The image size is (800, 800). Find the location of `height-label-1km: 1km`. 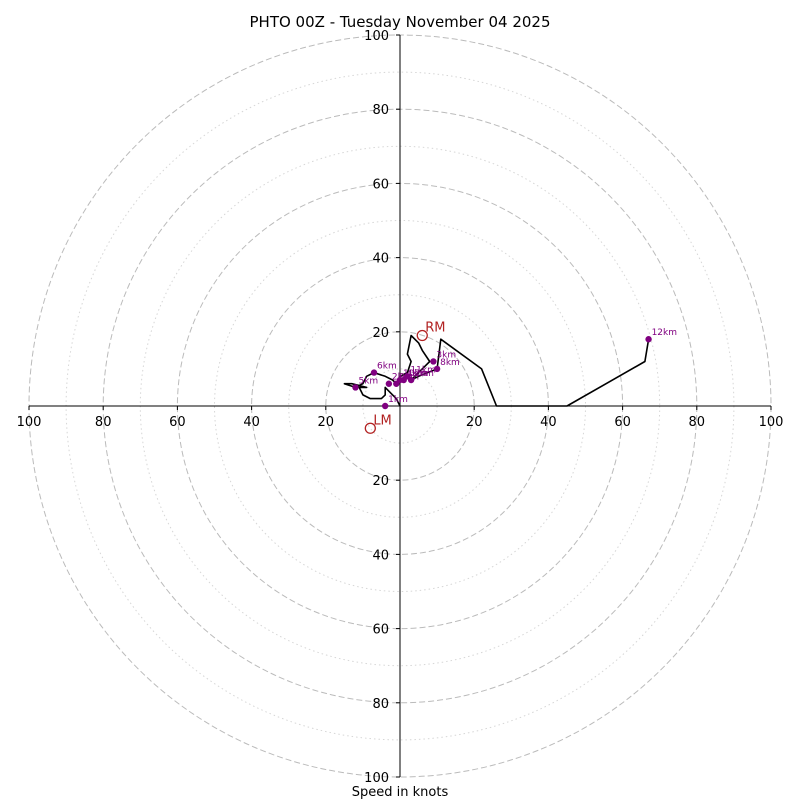

height-label-1km: 1km is located at coordinates (398, 400).